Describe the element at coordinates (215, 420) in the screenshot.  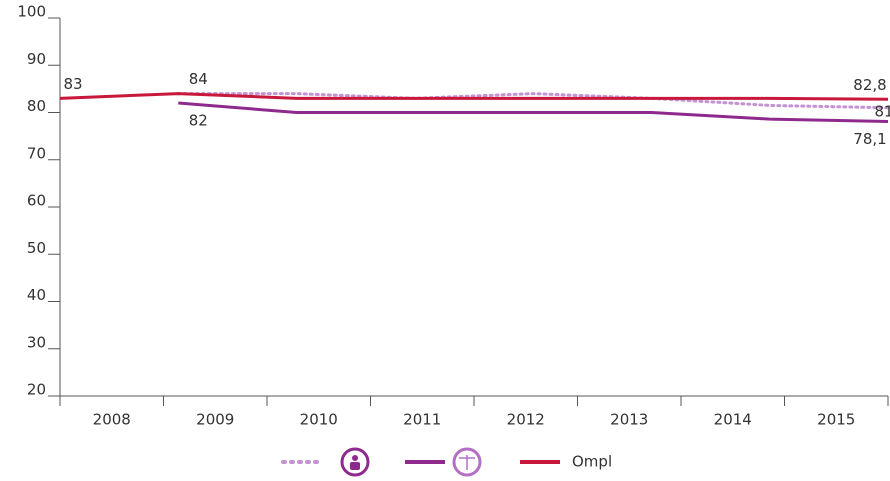
I see `x-tick-label: 2009` at that location.